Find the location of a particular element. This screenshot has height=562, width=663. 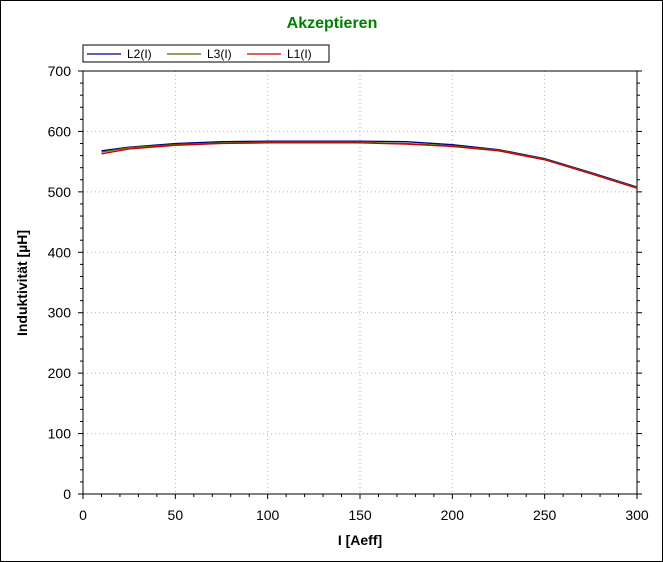

legend-label-l3: L3(I) is located at coordinates (219, 54).